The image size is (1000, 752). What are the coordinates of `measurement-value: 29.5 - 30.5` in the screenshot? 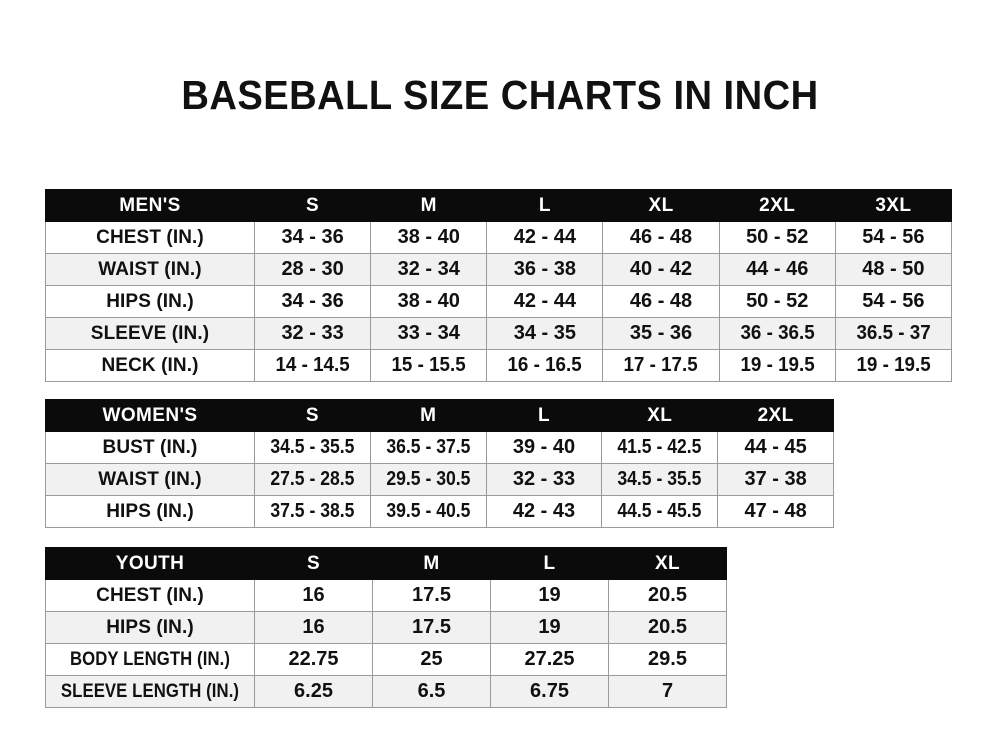 It's located at (428, 479).